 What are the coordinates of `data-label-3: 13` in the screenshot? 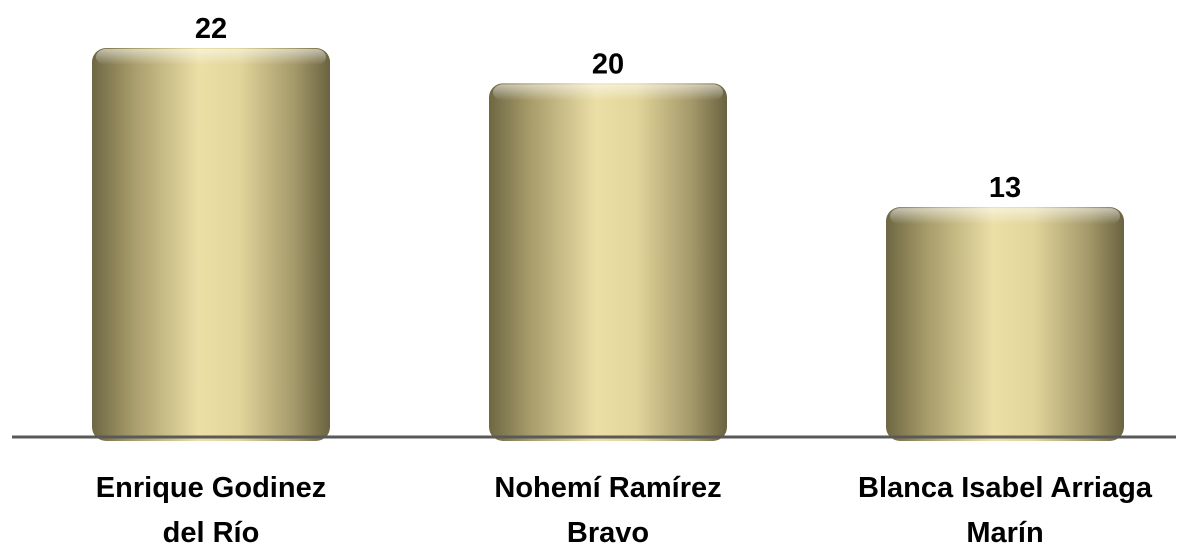 It's located at (1005, 188).